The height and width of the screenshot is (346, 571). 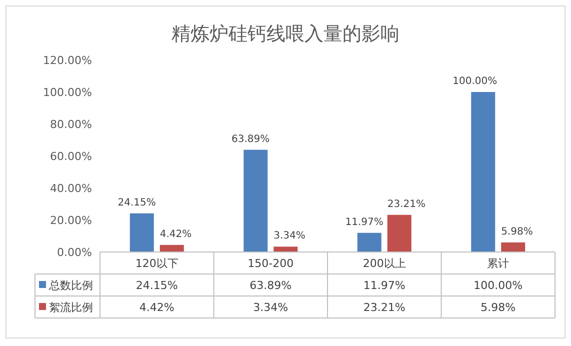 What do you see at coordinates (271, 285) in the screenshot?
I see `data-label: 63.89%` at bounding box center [271, 285].